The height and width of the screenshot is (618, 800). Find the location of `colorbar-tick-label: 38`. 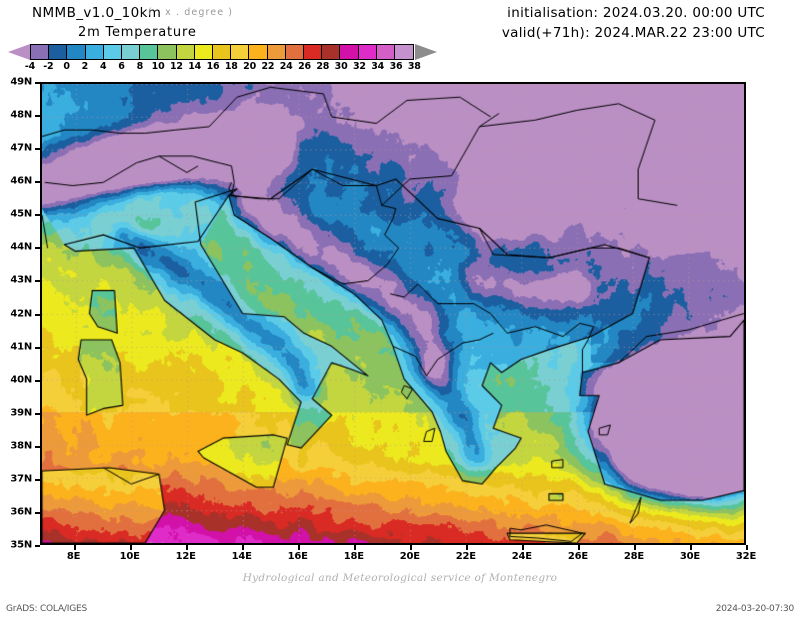

colorbar-tick-label: 38 is located at coordinates (414, 66).